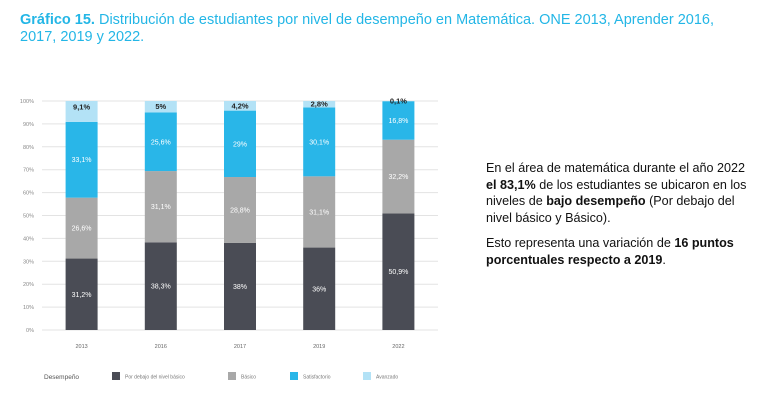 This screenshot has width=768, height=400. I want to click on legend-label: Satisfactorio, so click(317, 378).